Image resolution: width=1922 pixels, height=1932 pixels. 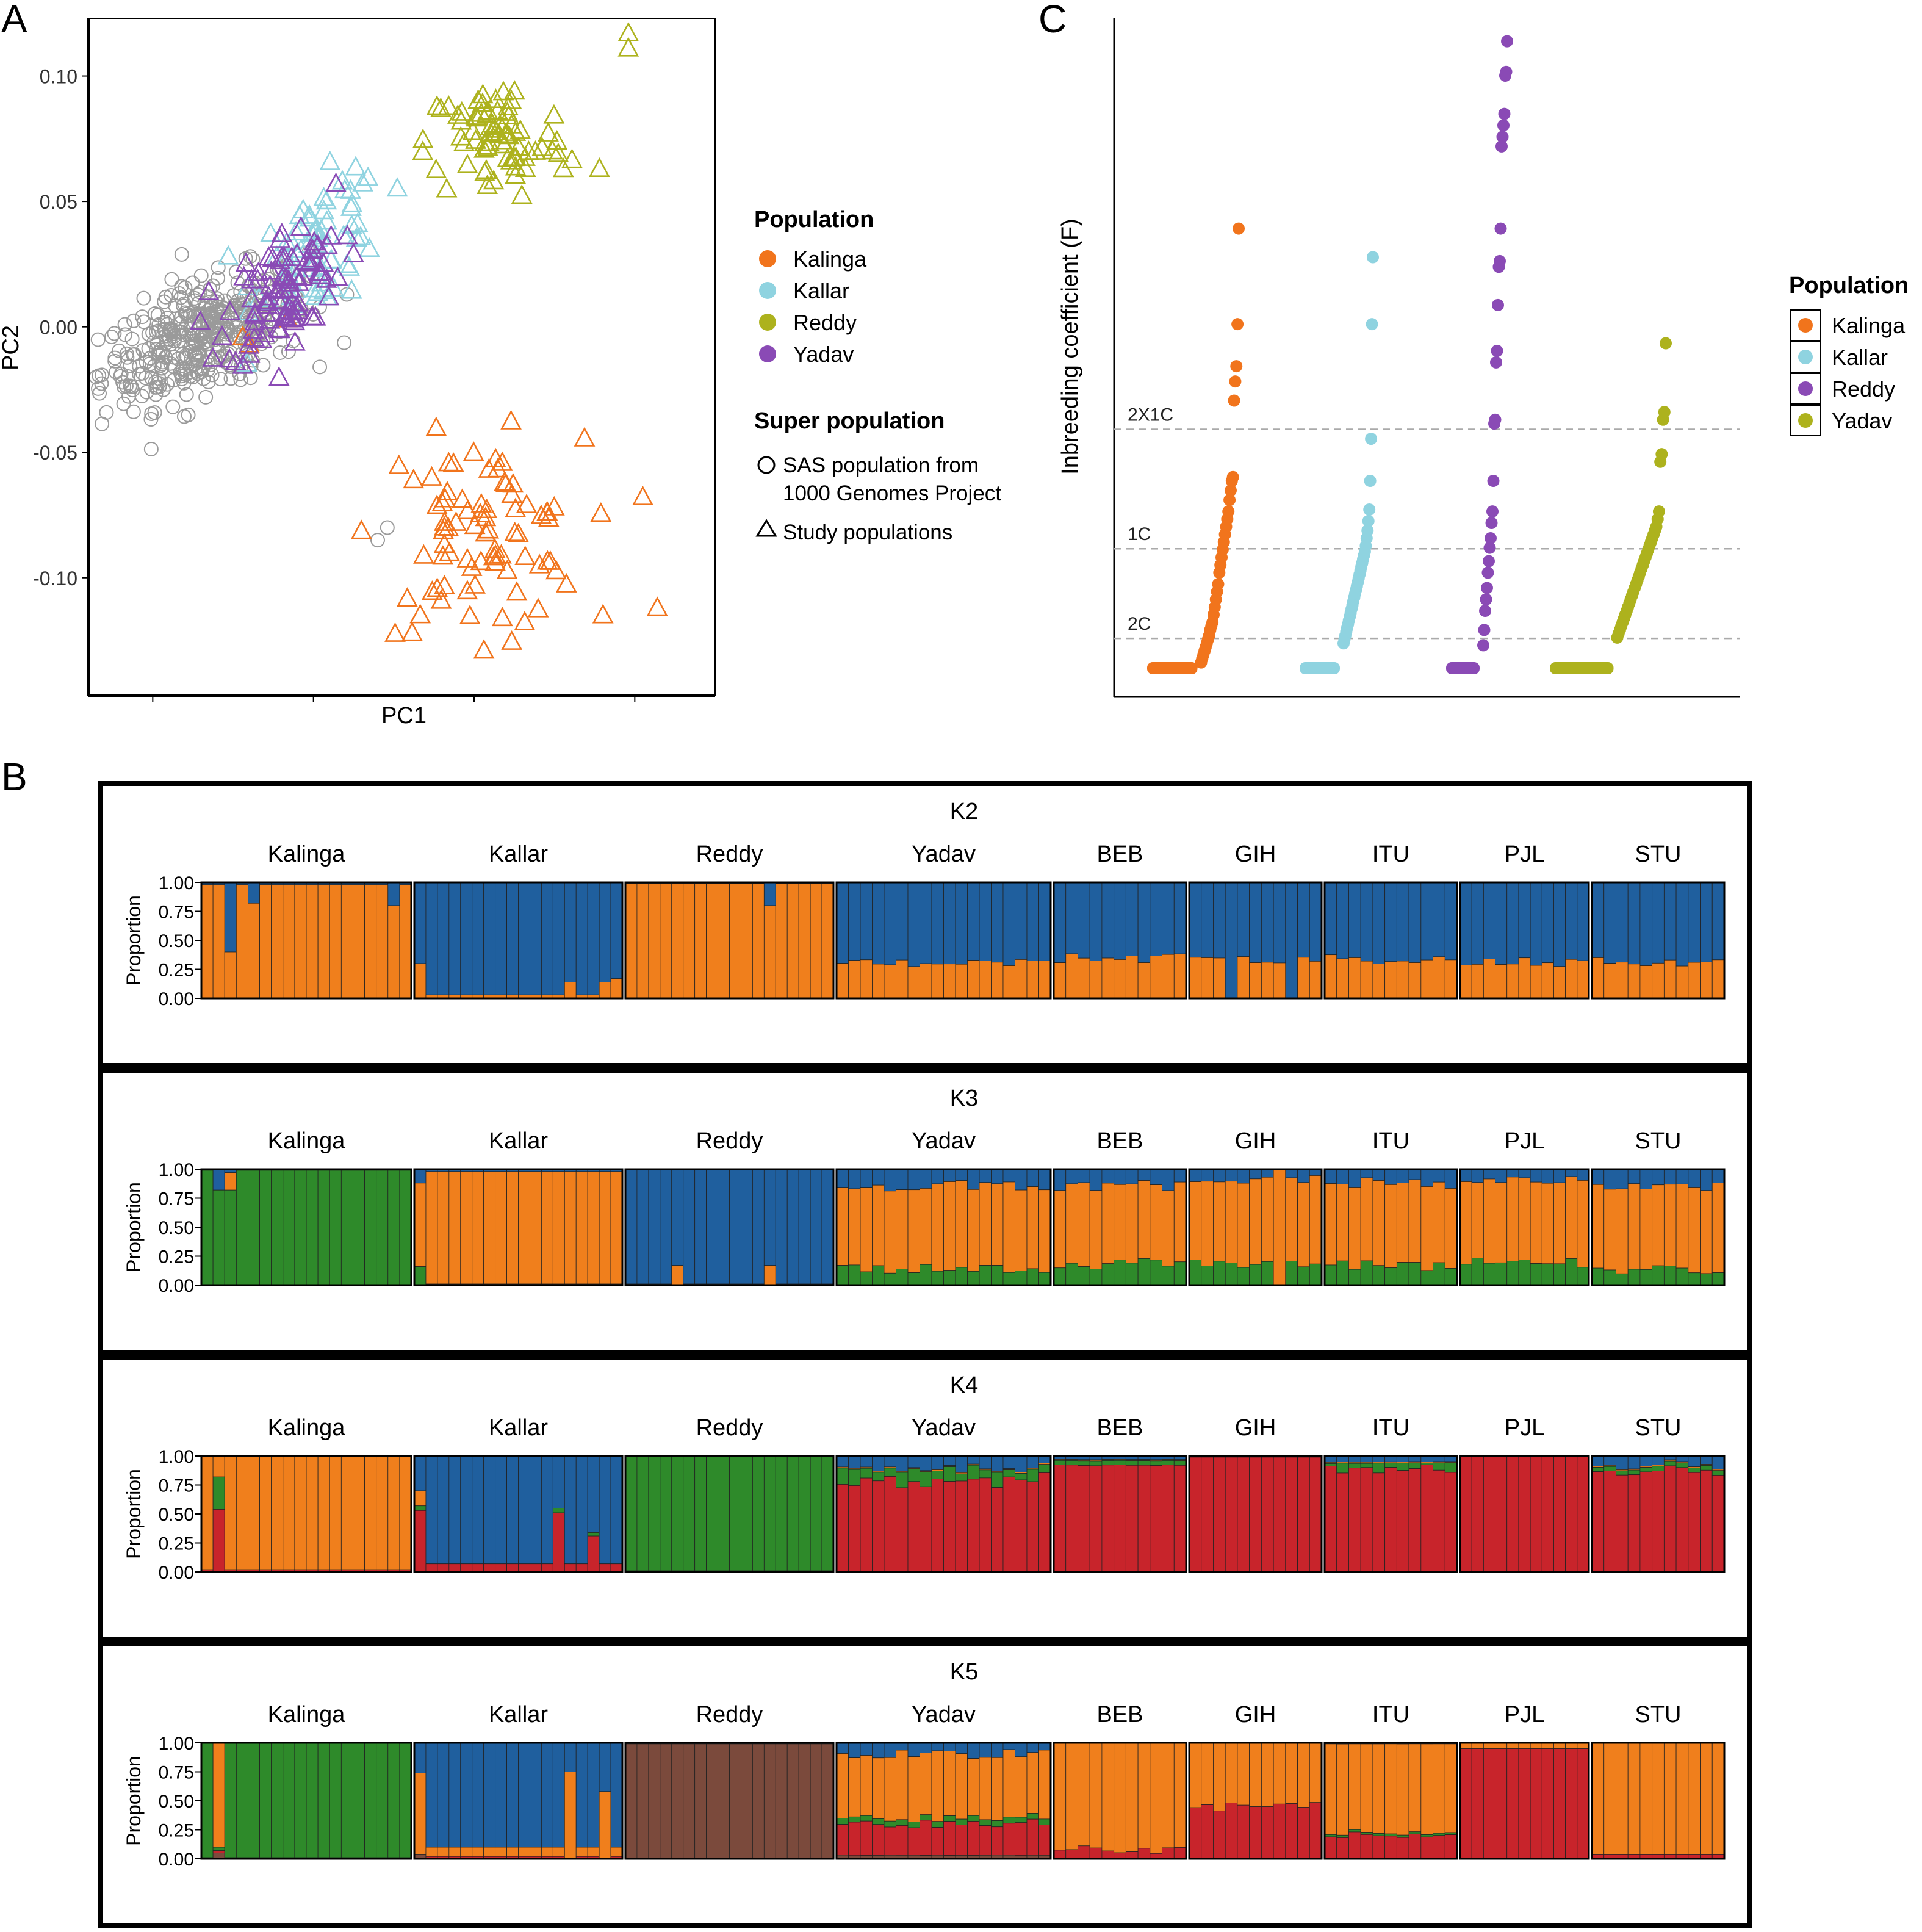 What do you see at coordinates (964, 1385) in the screenshot?
I see `admixture-facet-title: K4` at bounding box center [964, 1385].